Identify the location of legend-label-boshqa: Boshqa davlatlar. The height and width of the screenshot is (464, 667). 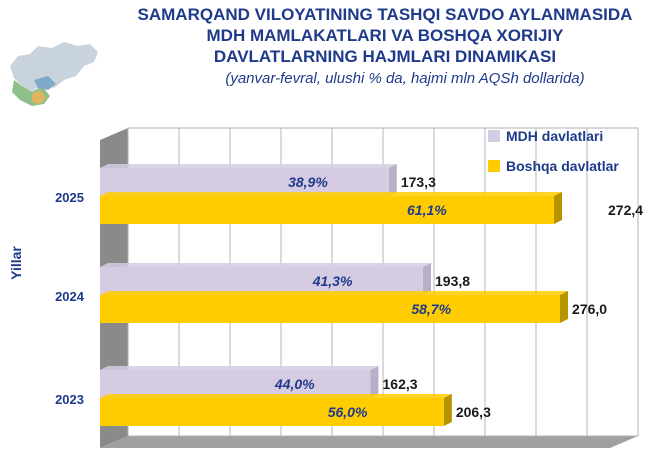
(562, 166).